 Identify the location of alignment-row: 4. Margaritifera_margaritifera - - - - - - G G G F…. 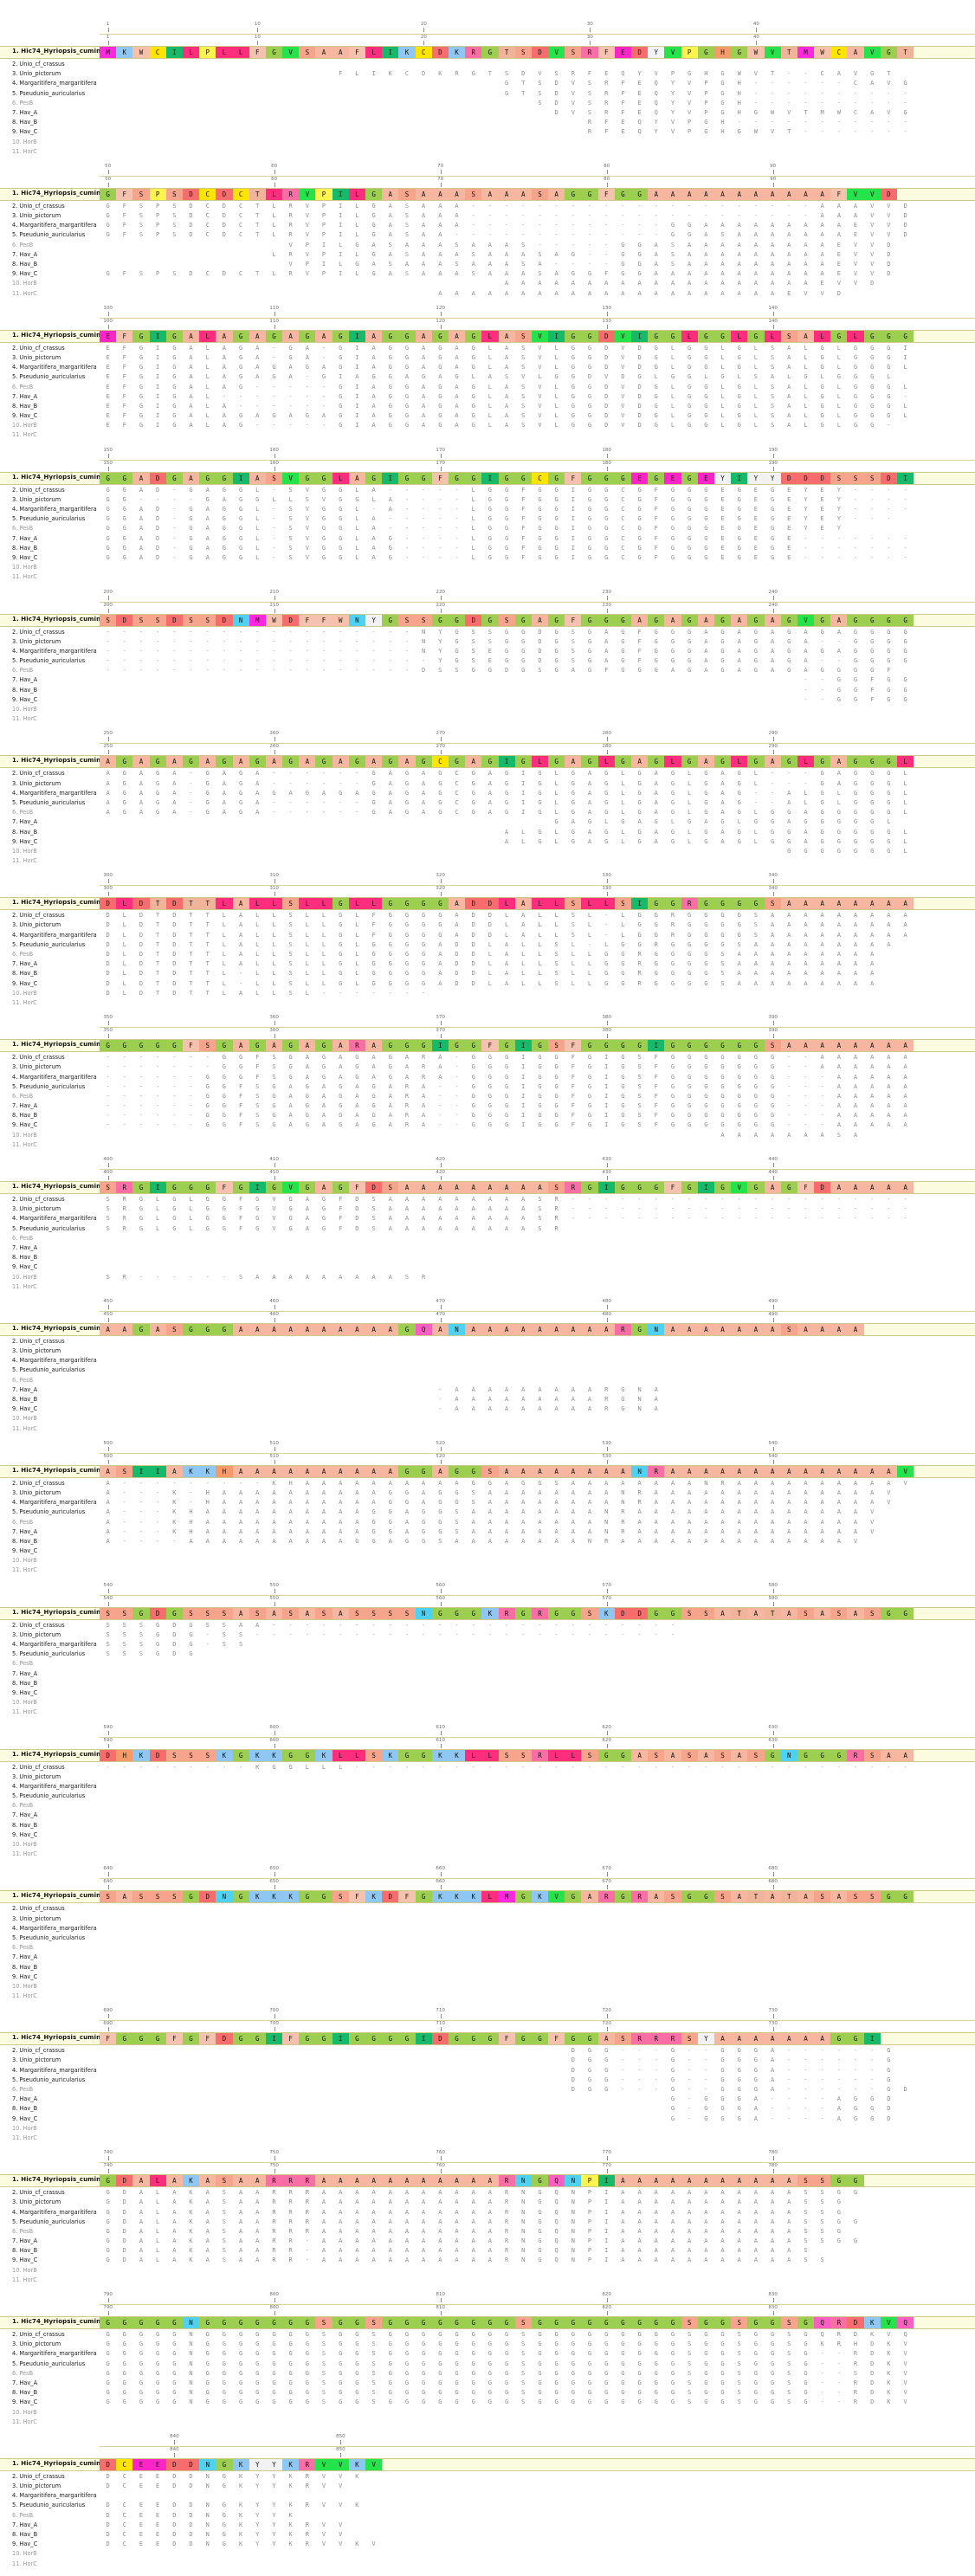
(487, 1077).